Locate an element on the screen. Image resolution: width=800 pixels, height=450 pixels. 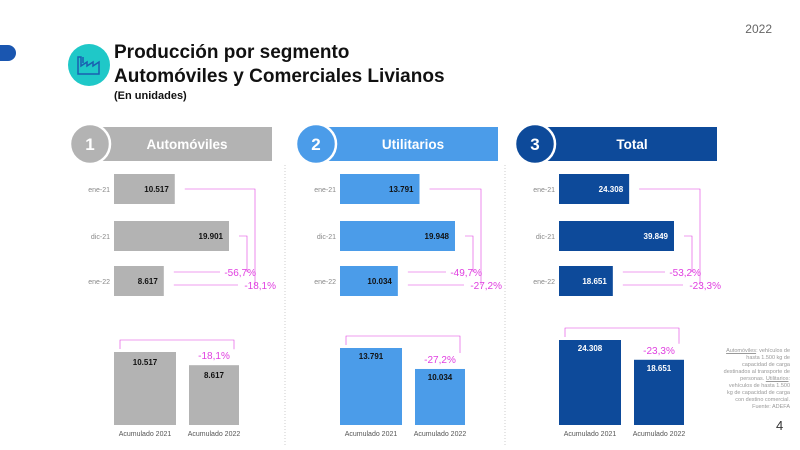
monthly-variation: -49,7% is located at coordinates (466, 273).